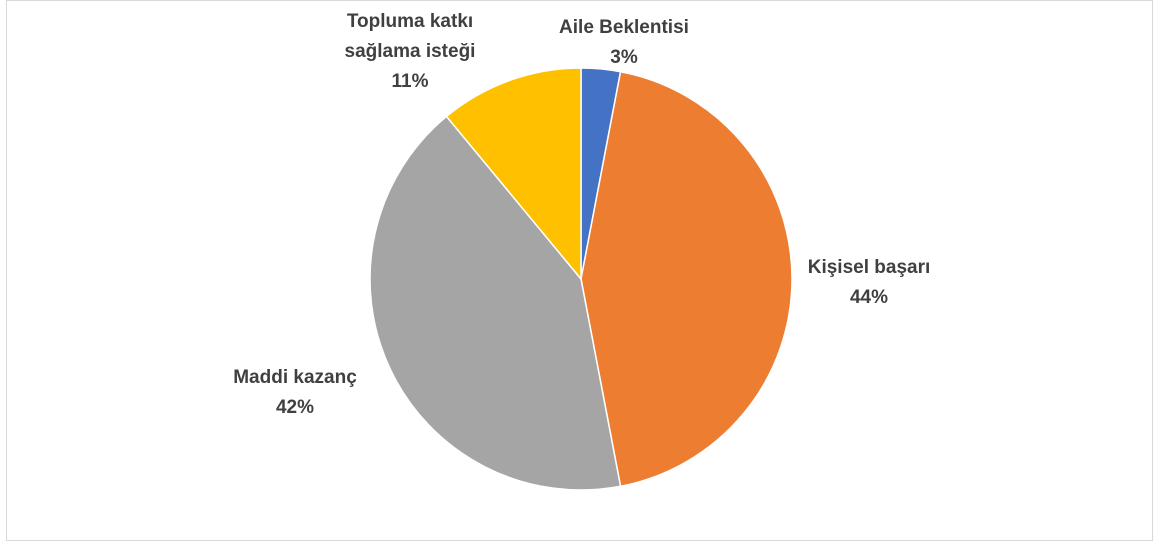  I want to click on value-label: 44%, so click(869, 297).